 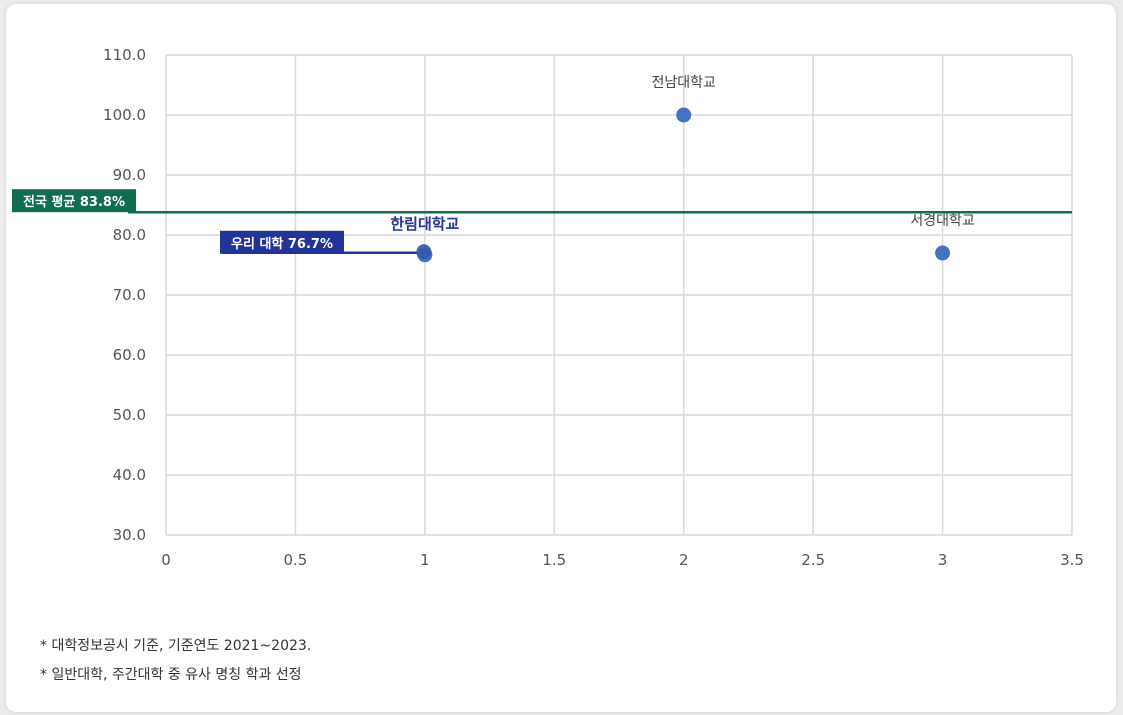 I want to click on x-tick-label: 3.5, so click(x=1072, y=560).